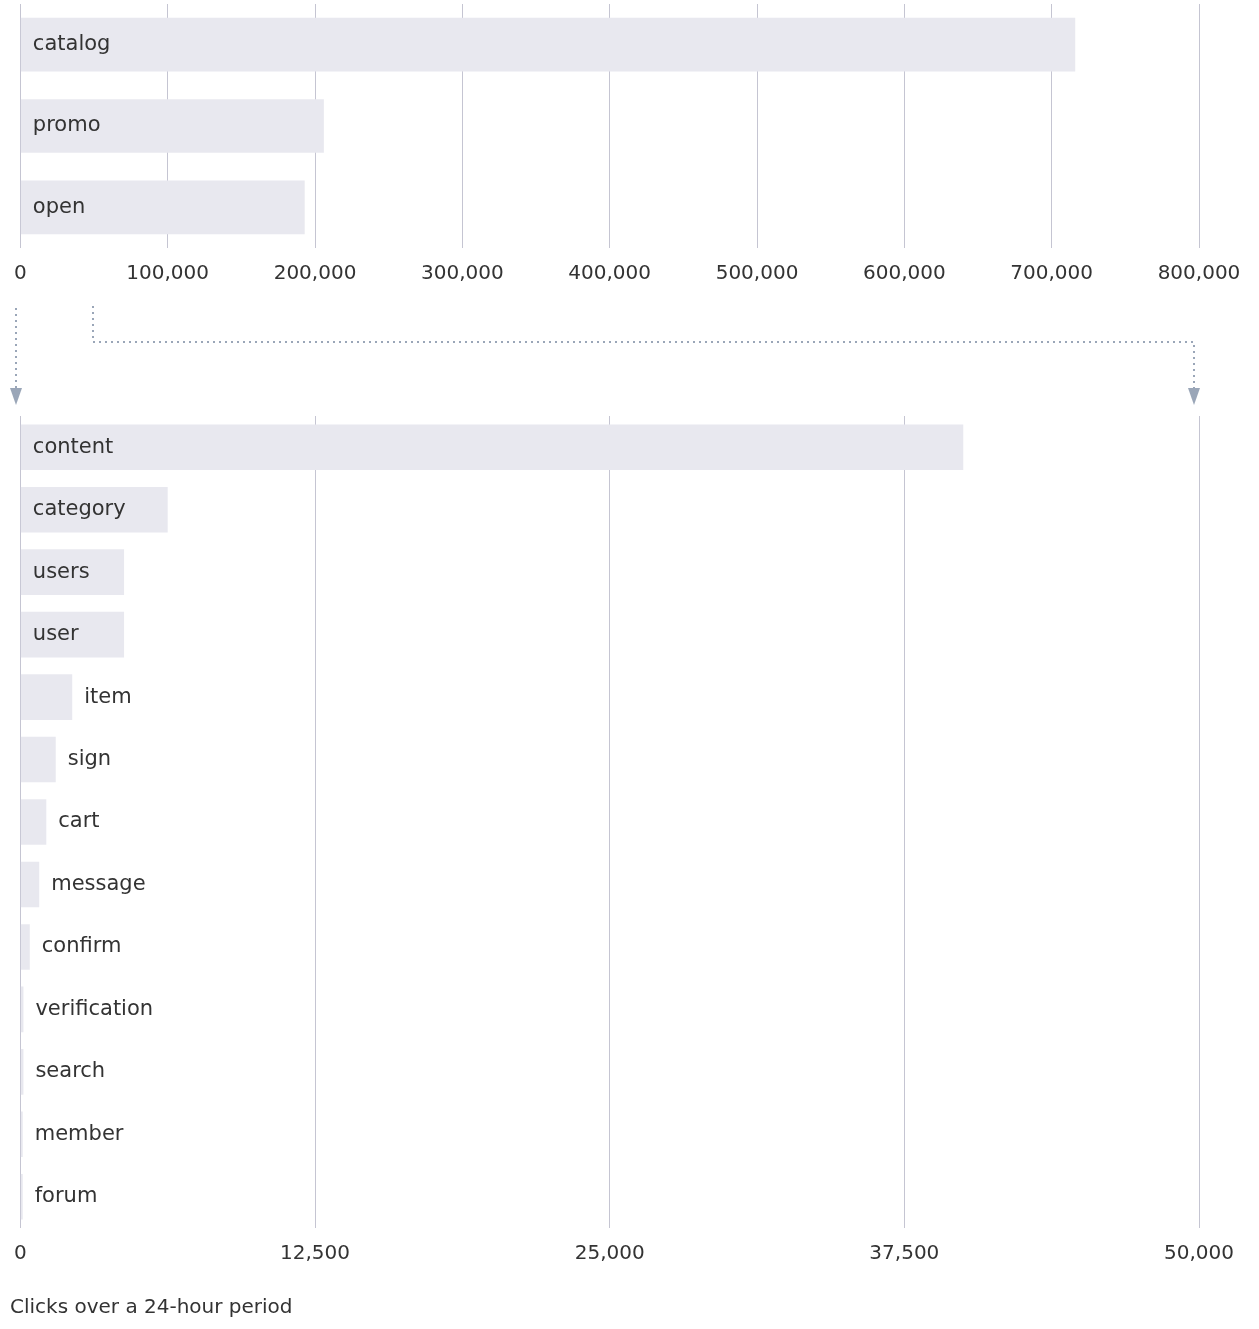 The height and width of the screenshot is (1329, 1259). Describe the element at coordinates (81, 945) in the screenshot. I see `y-tick-label: confirm` at that location.